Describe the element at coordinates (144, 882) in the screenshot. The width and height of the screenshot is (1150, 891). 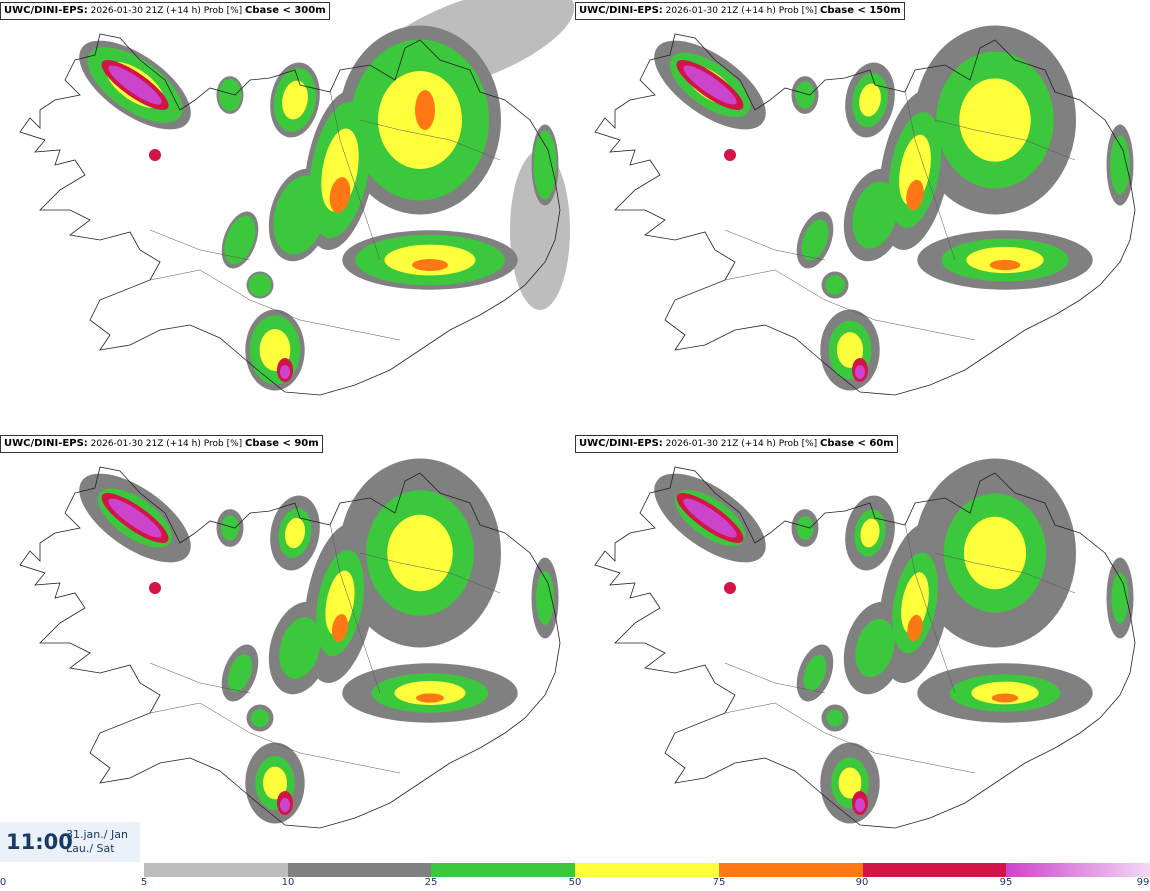
I see `colorbar-tick-label: 5` at that location.